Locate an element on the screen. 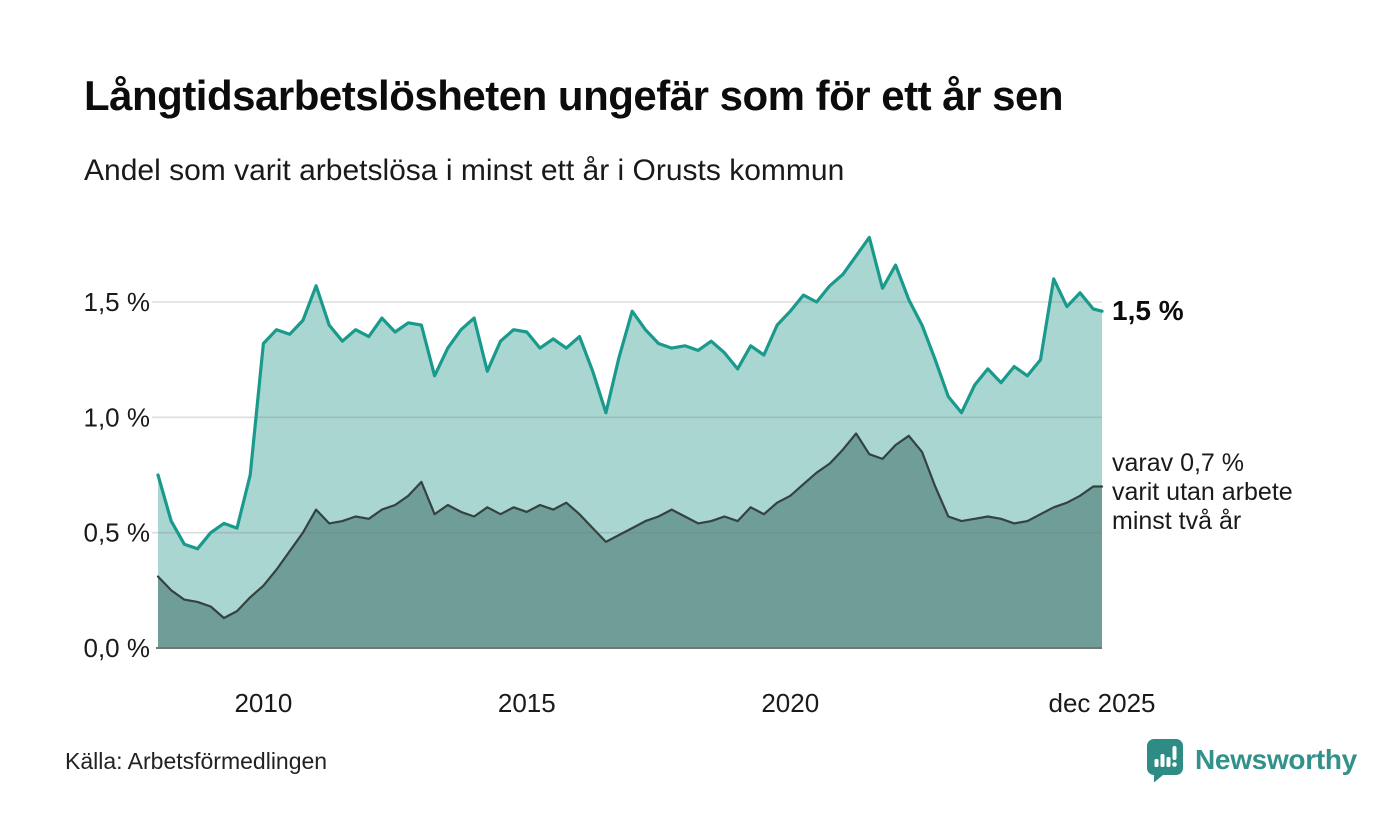 Image resolution: width=1400 pixels, height=840 pixels. x-tick-label: 2010 is located at coordinates (263, 703).